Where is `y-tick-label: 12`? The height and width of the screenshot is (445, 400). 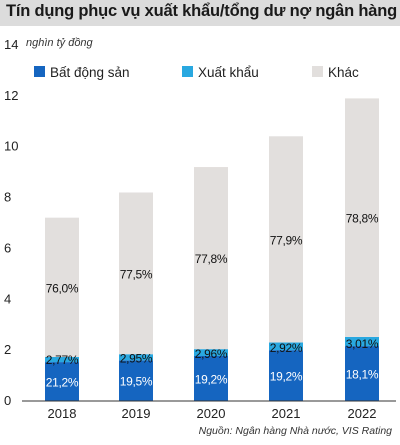
y-tick-label: 12 is located at coordinates (11, 95).